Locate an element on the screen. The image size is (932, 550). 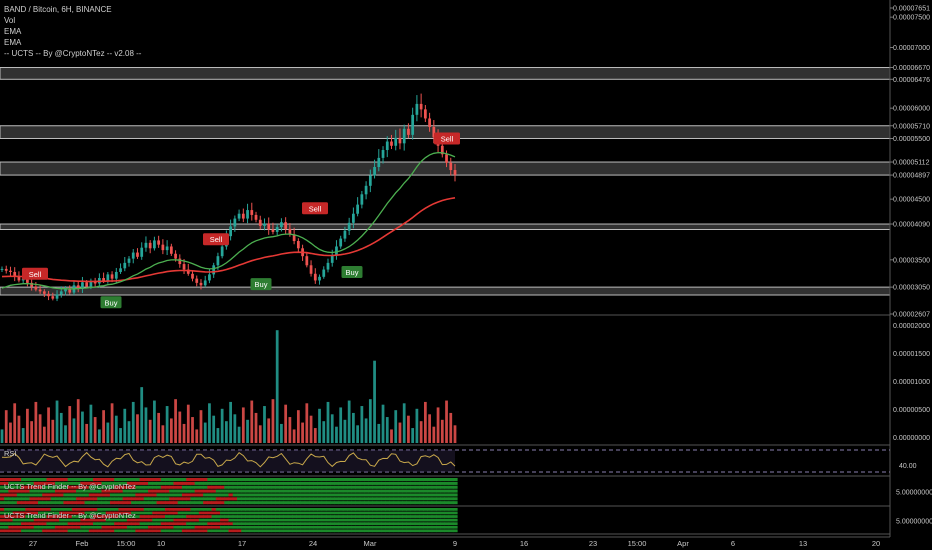
time-axis: 27 Feb 15:00 10 17 24 Mar 9 16 23 15:00 Apr 6 13 20 is located at coordinates (454, 543).